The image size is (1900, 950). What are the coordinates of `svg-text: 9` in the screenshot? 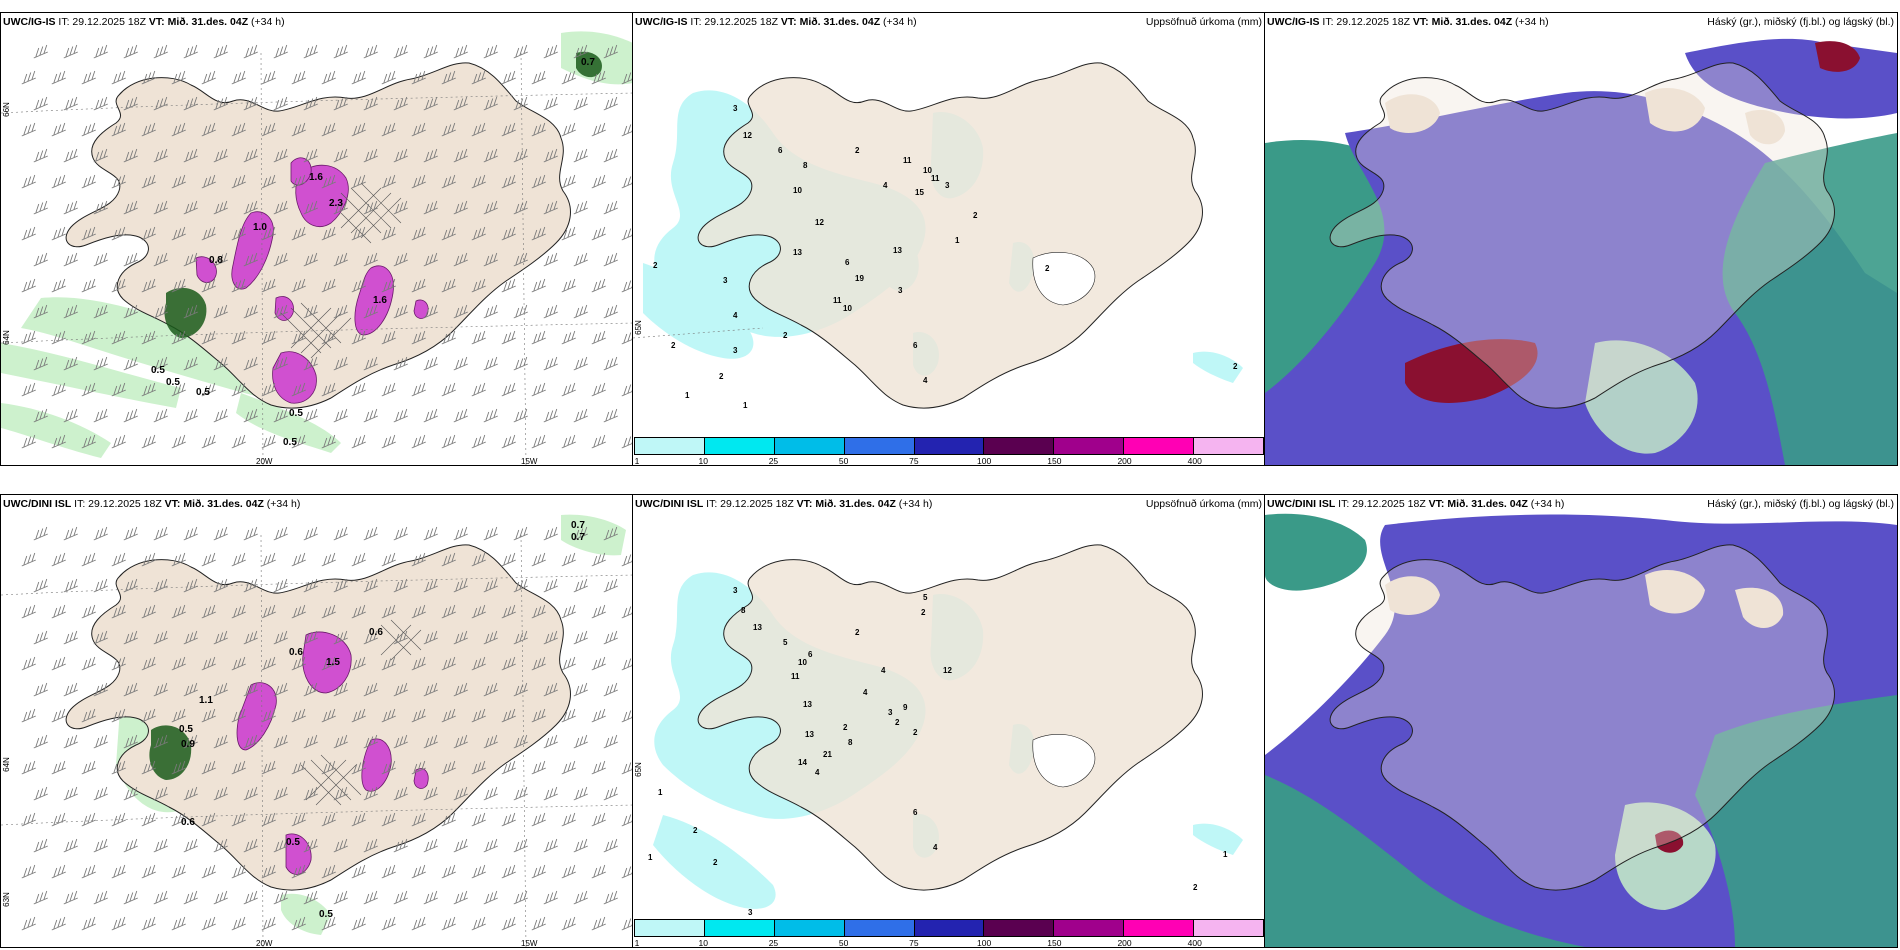 It's located at (905, 707).